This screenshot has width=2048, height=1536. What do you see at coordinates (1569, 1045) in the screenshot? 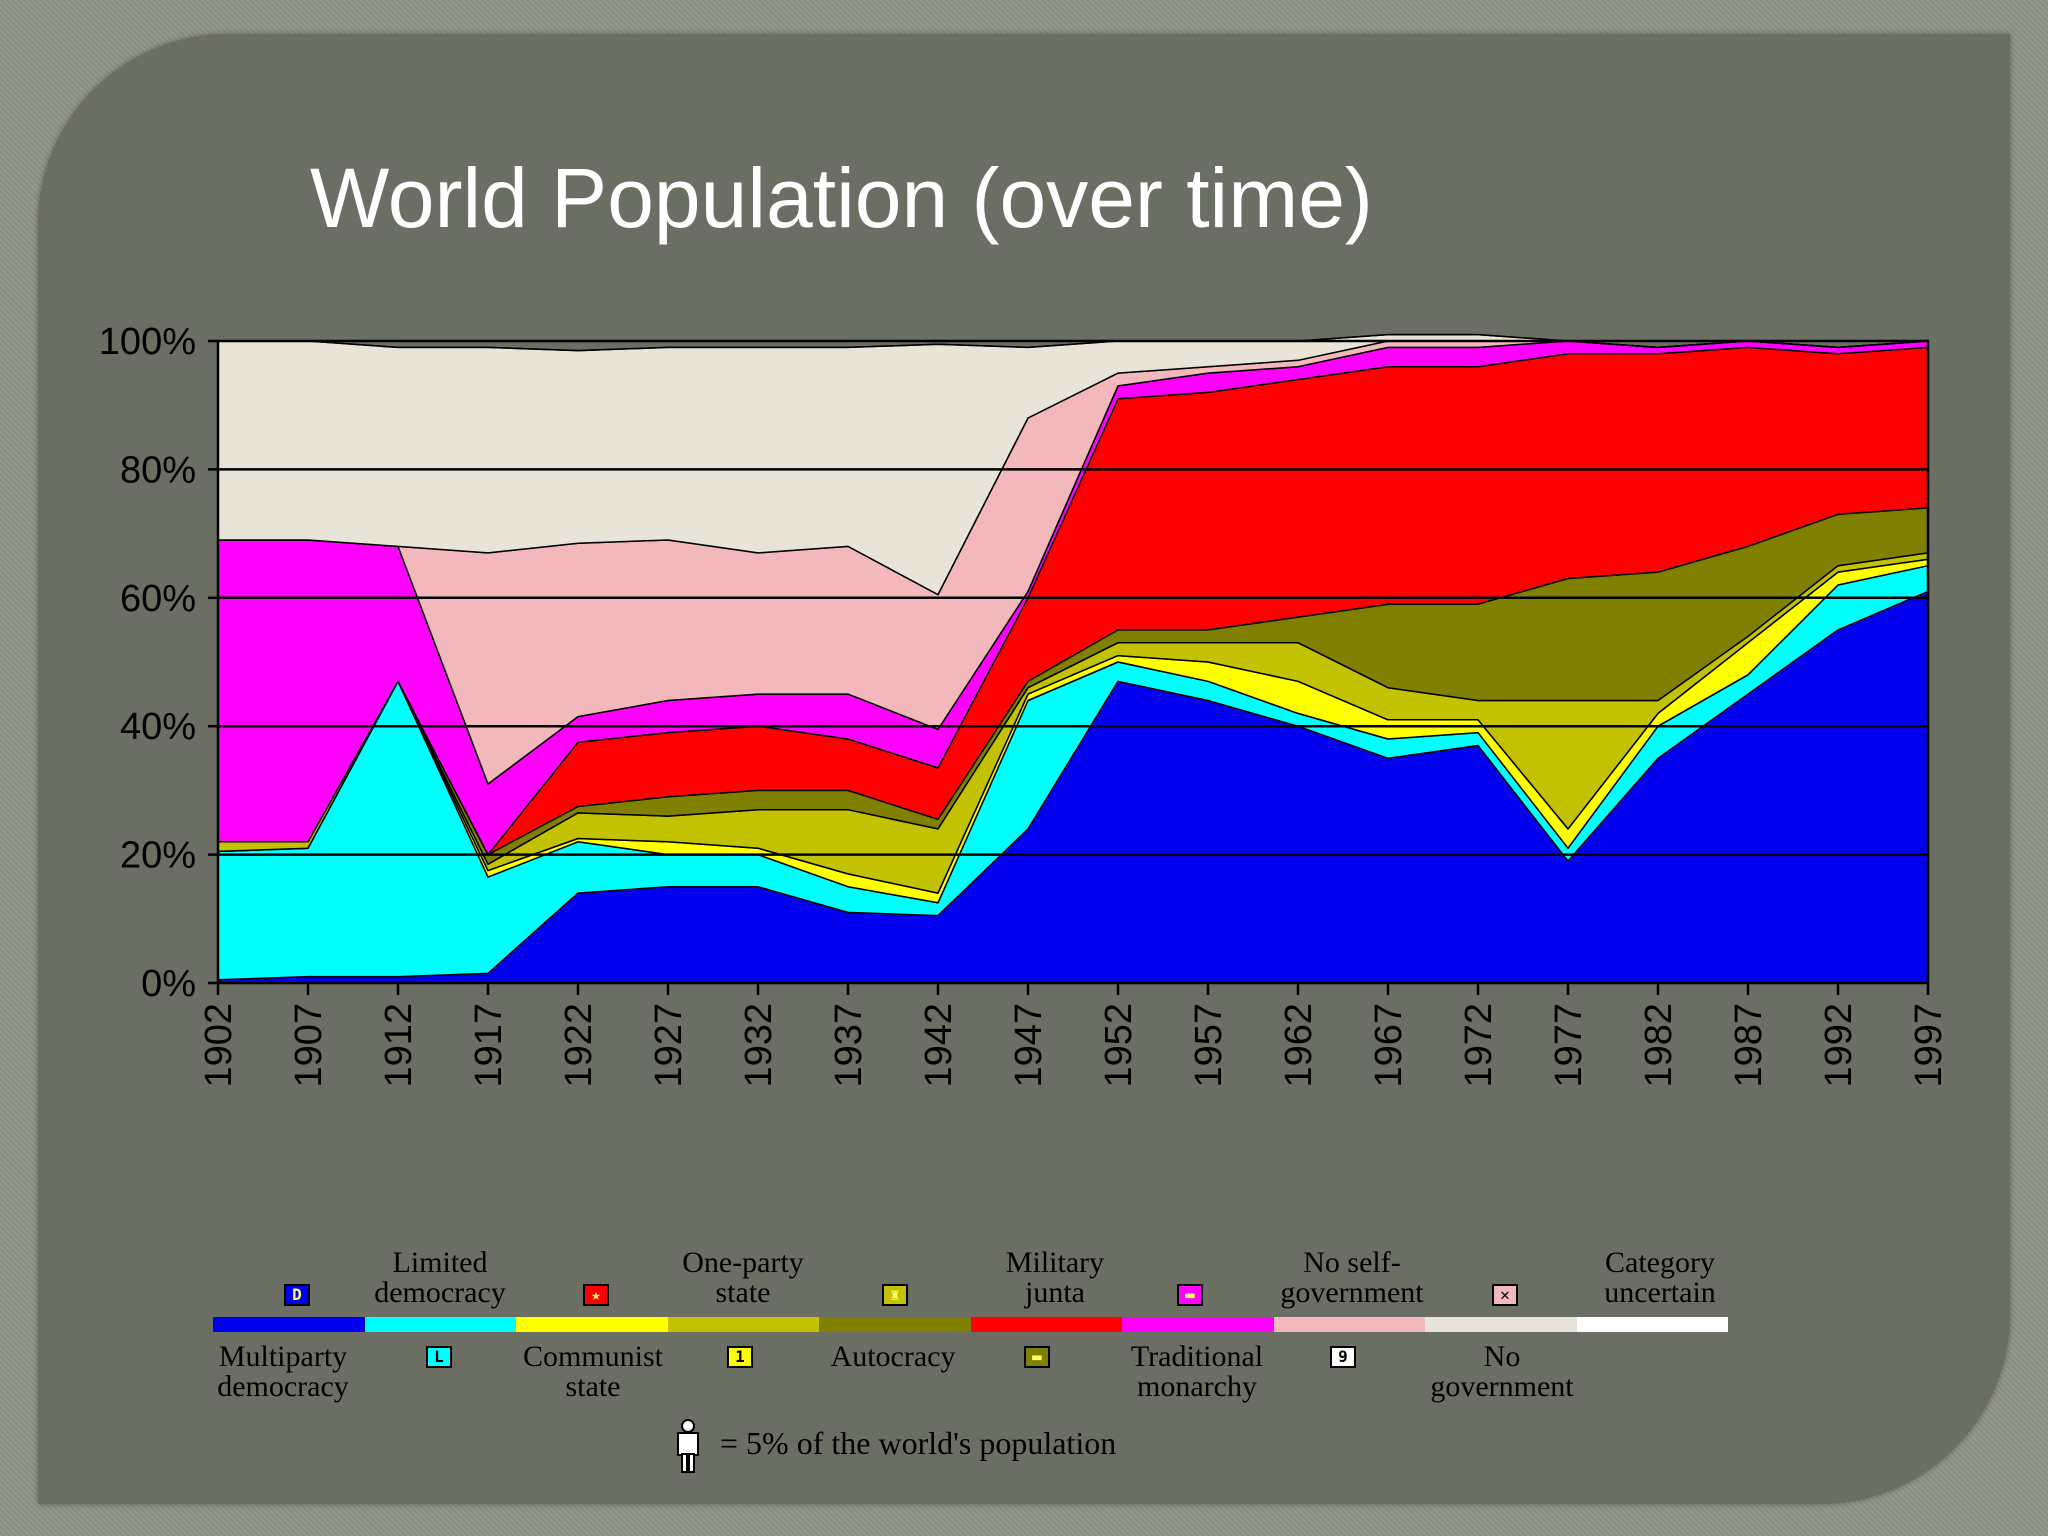
I see `x-tick-label: 1977` at bounding box center [1569, 1045].